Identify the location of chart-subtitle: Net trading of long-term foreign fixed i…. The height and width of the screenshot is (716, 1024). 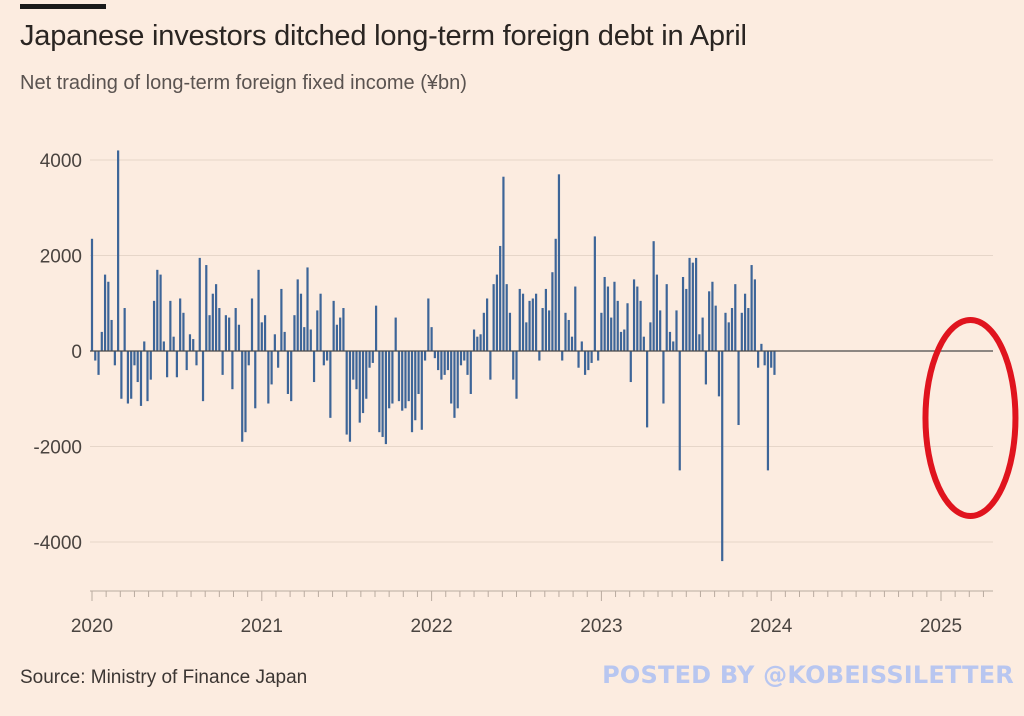
(243, 83).